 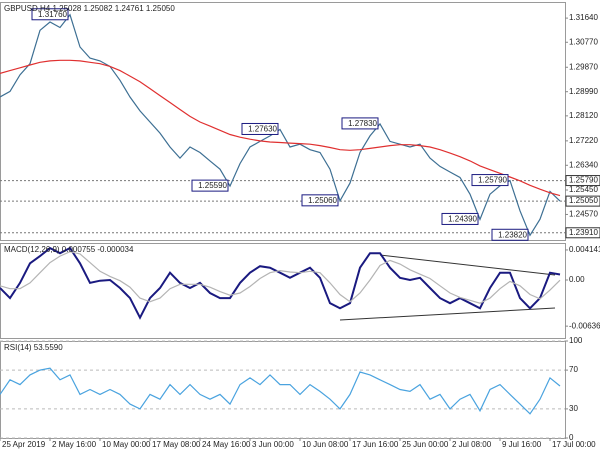 What do you see at coordinates (522, 444) in the screenshot?
I see `x-tick-label: 9 Jul 16:00` at bounding box center [522, 444].